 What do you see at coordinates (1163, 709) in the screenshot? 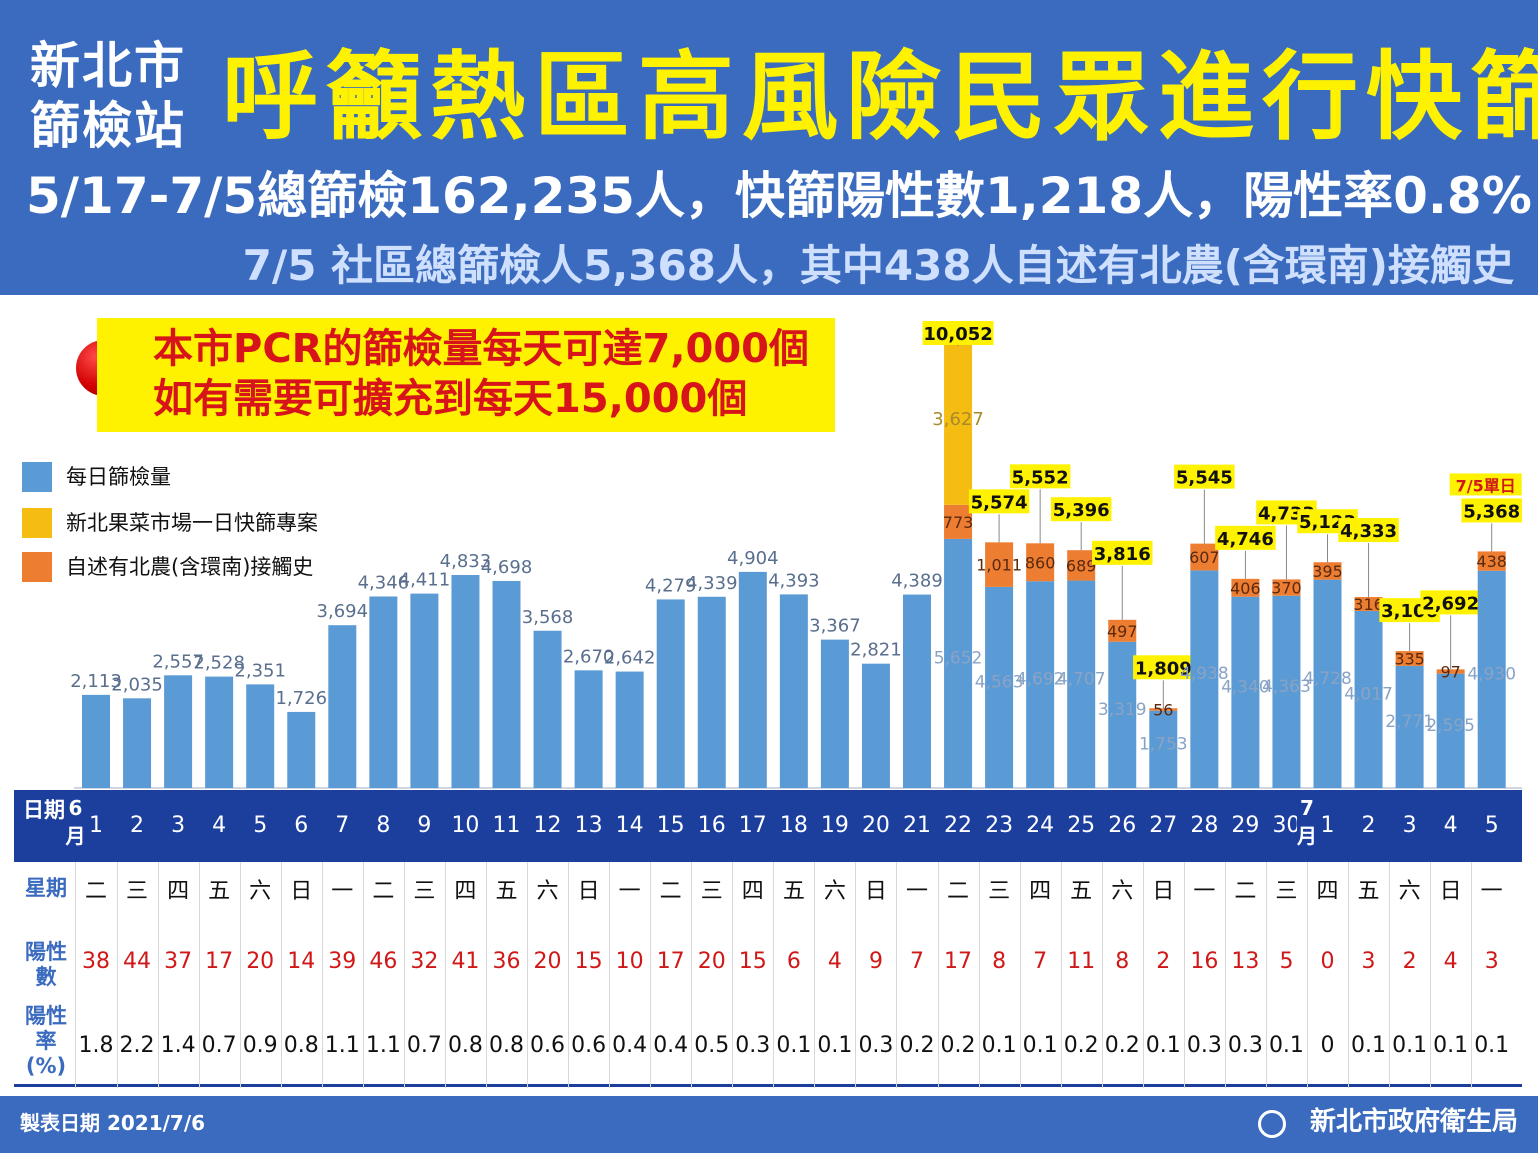
I see `bar-contact-6/27` at bounding box center [1163, 709].